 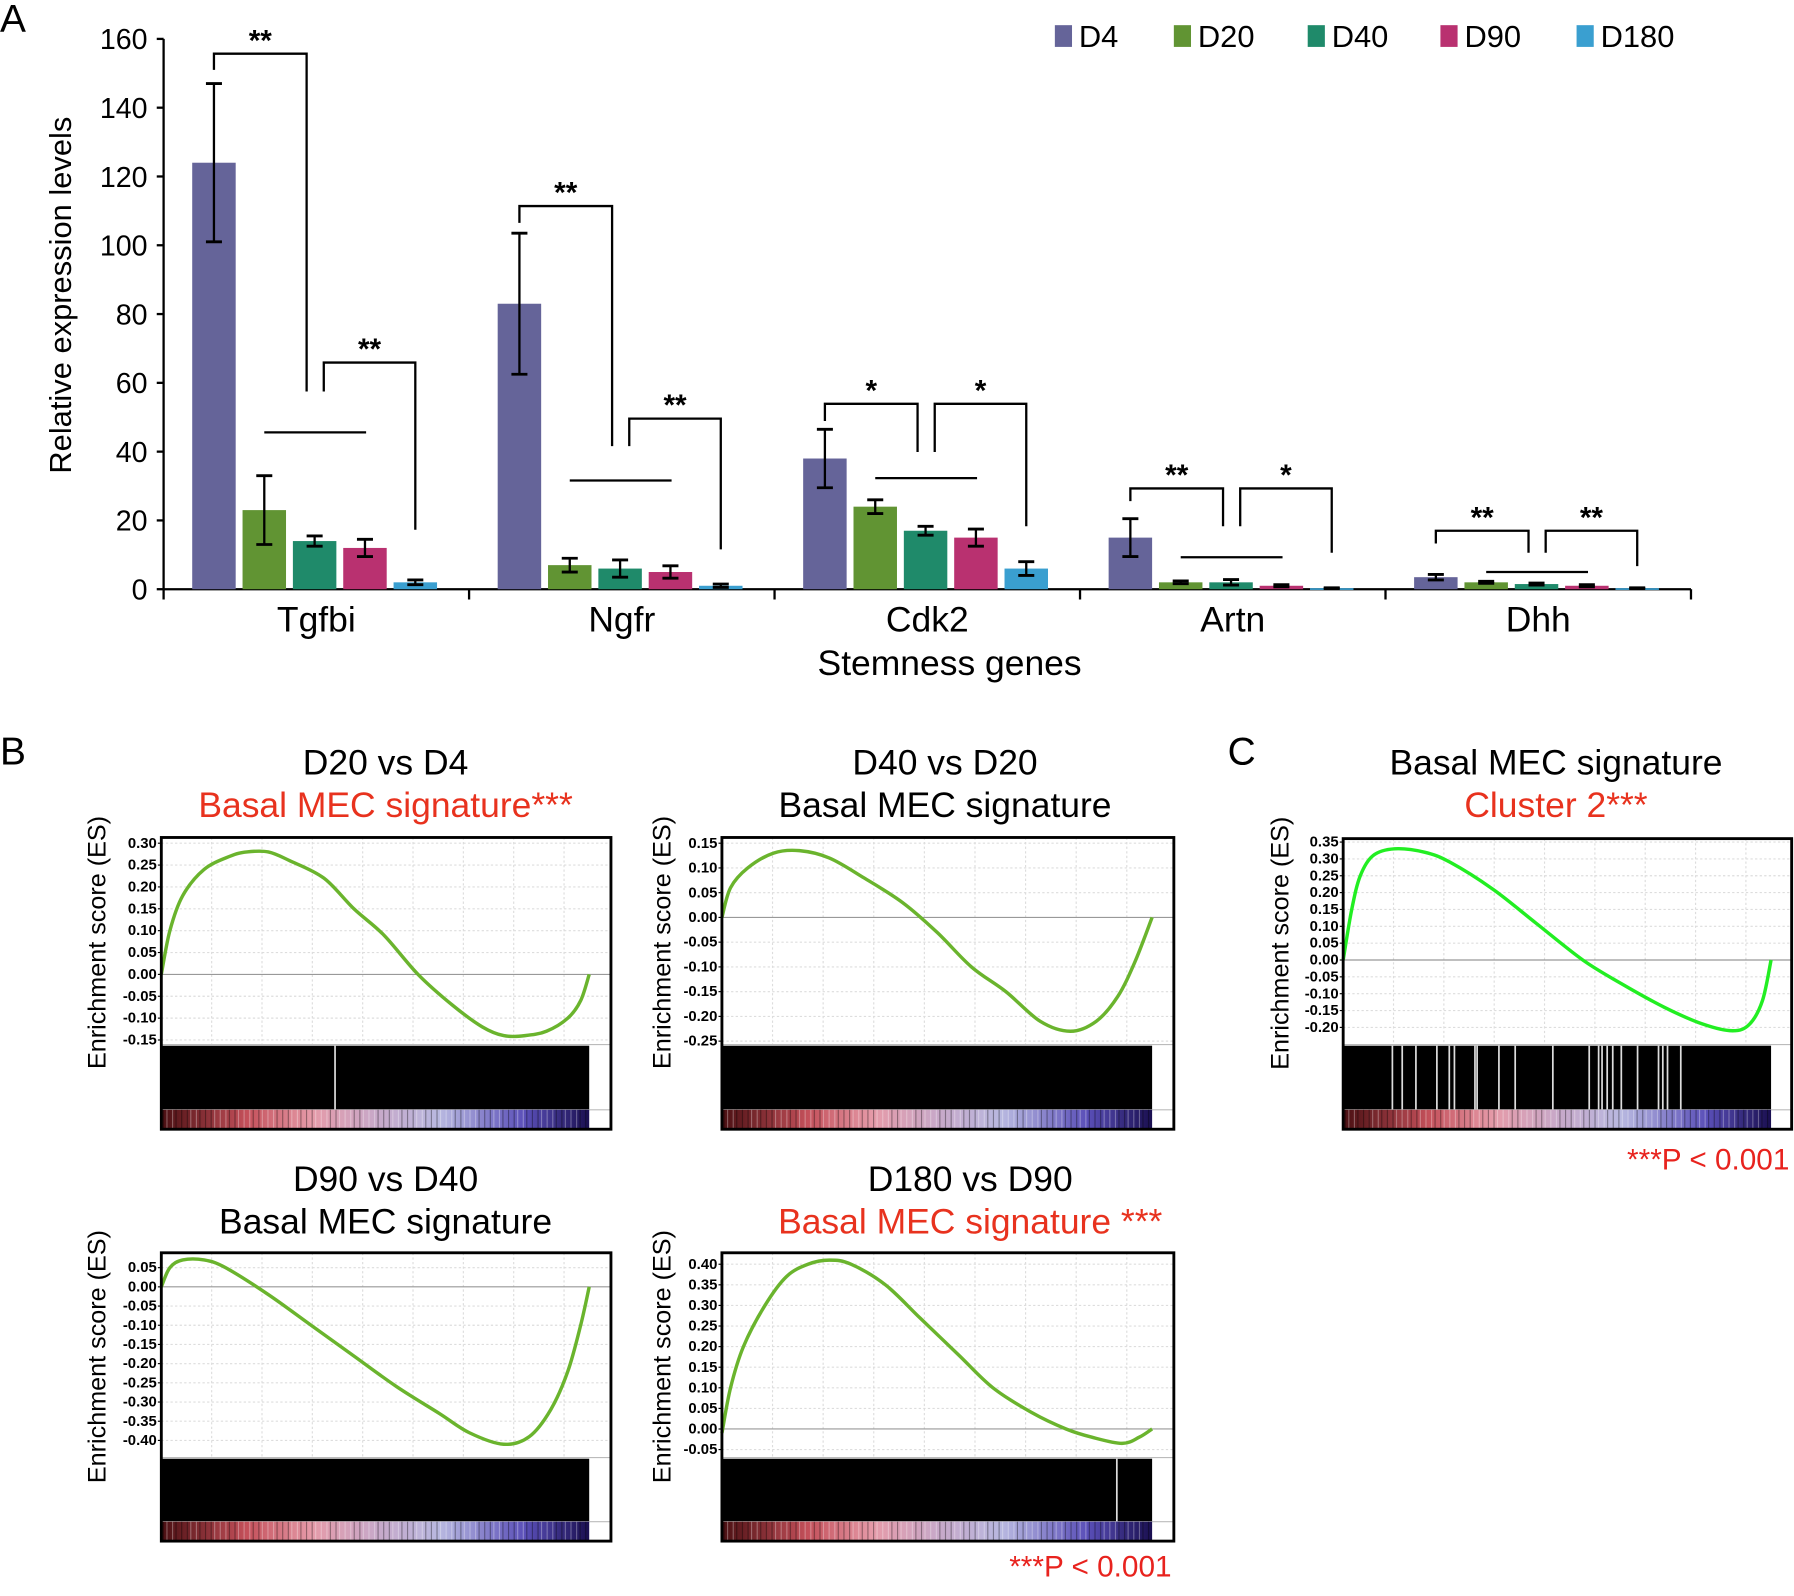 What do you see at coordinates (1316, 36) in the screenshot?
I see `legend-swatch-d40` at bounding box center [1316, 36].